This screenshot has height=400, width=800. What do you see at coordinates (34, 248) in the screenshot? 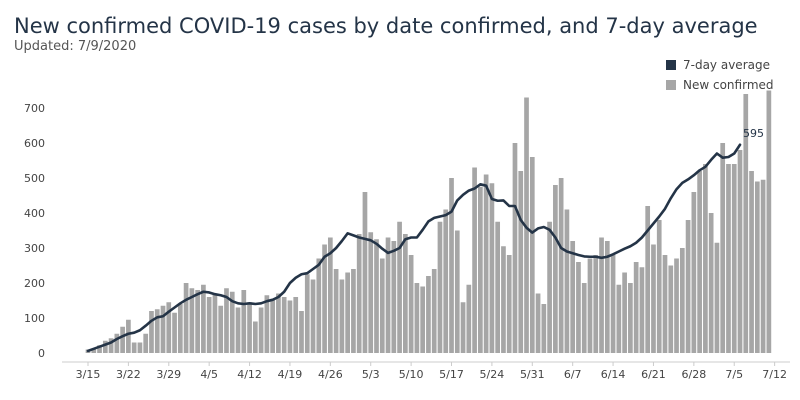
I see `y-tick-label: 300` at bounding box center [34, 248].